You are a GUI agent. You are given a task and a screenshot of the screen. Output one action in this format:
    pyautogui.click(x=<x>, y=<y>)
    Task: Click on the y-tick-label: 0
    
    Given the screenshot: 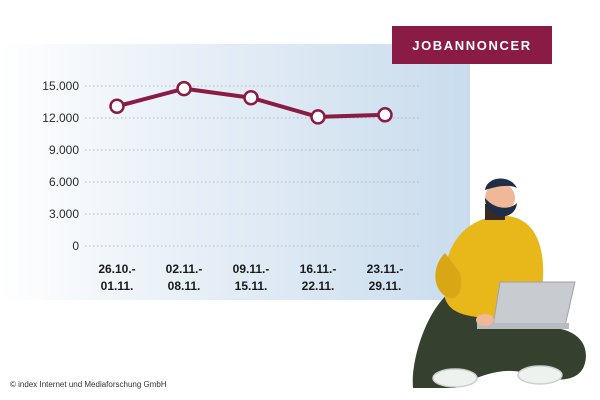 What is the action you would take?
    pyautogui.click(x=75, y=246)
    